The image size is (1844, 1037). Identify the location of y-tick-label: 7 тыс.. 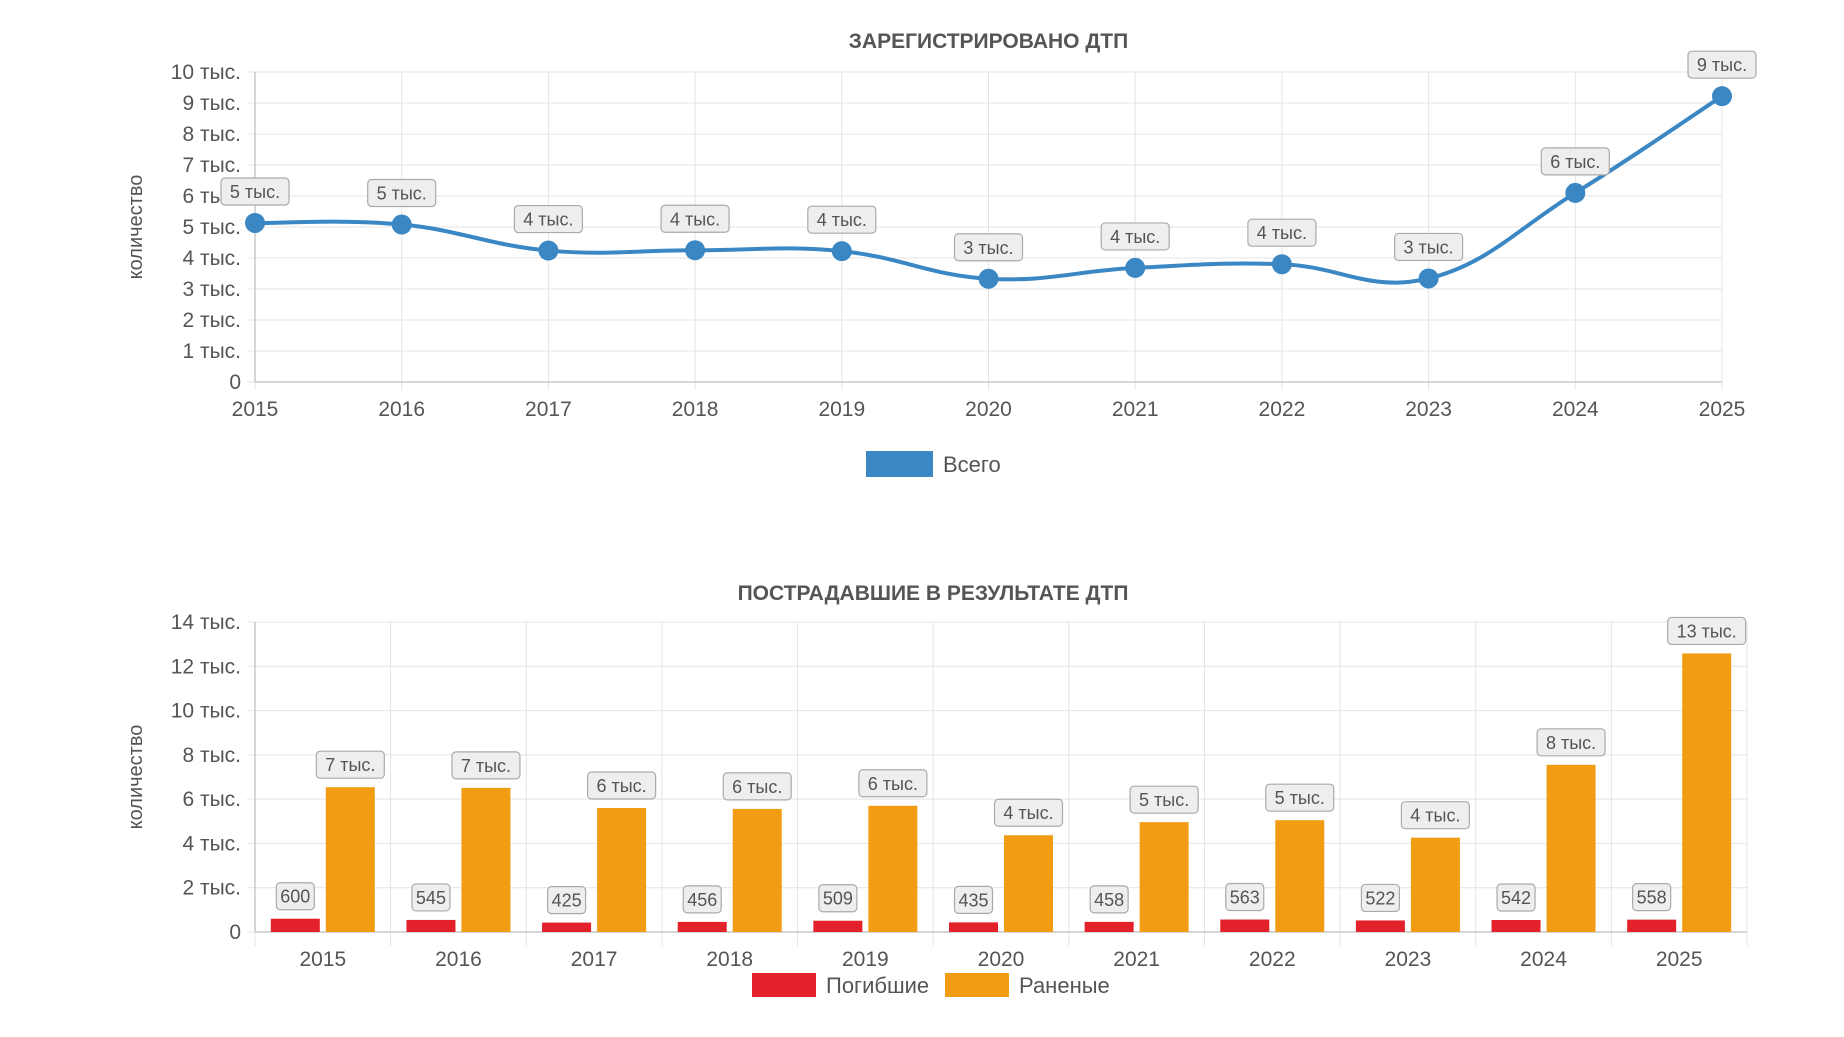
(211, 165).